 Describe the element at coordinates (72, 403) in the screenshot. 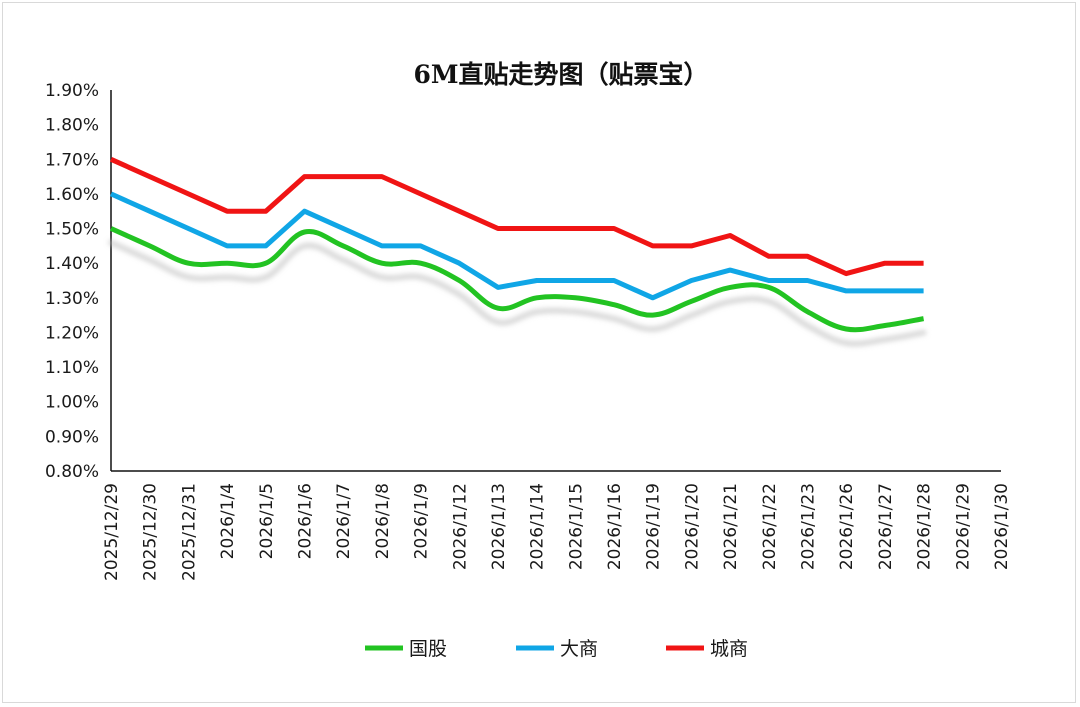

I see `y-tick-label: 1.00%` at that location.